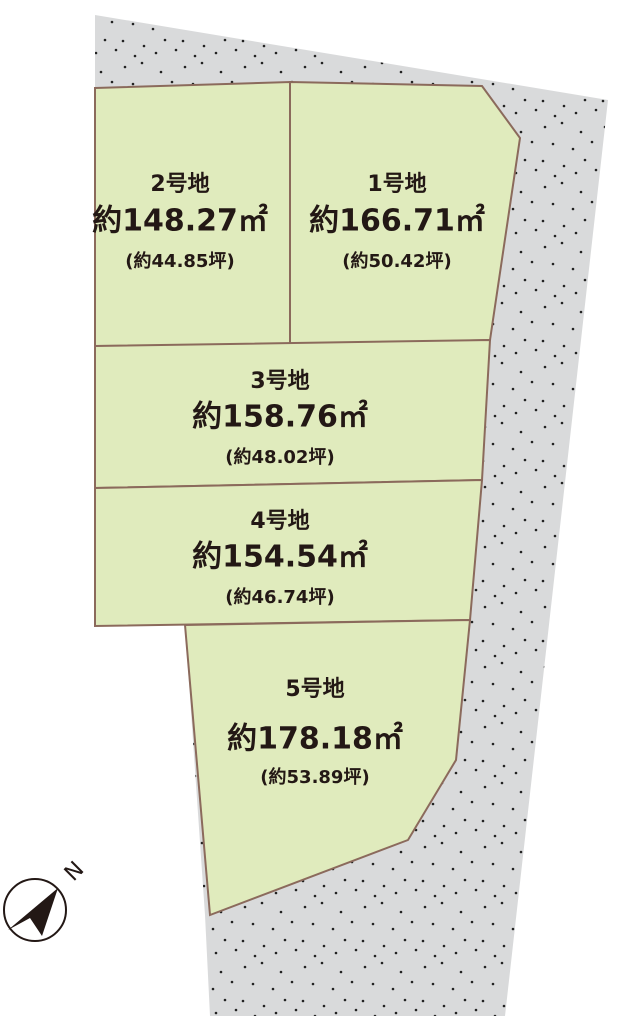  I want to click on lot-area: 約148.27㎡, so click(180, 221).